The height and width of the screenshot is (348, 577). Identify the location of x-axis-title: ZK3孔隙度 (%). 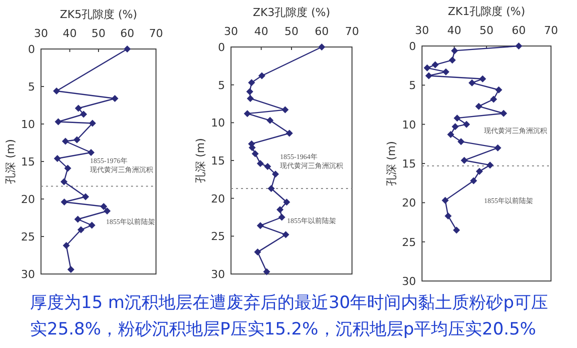
(291, 12).